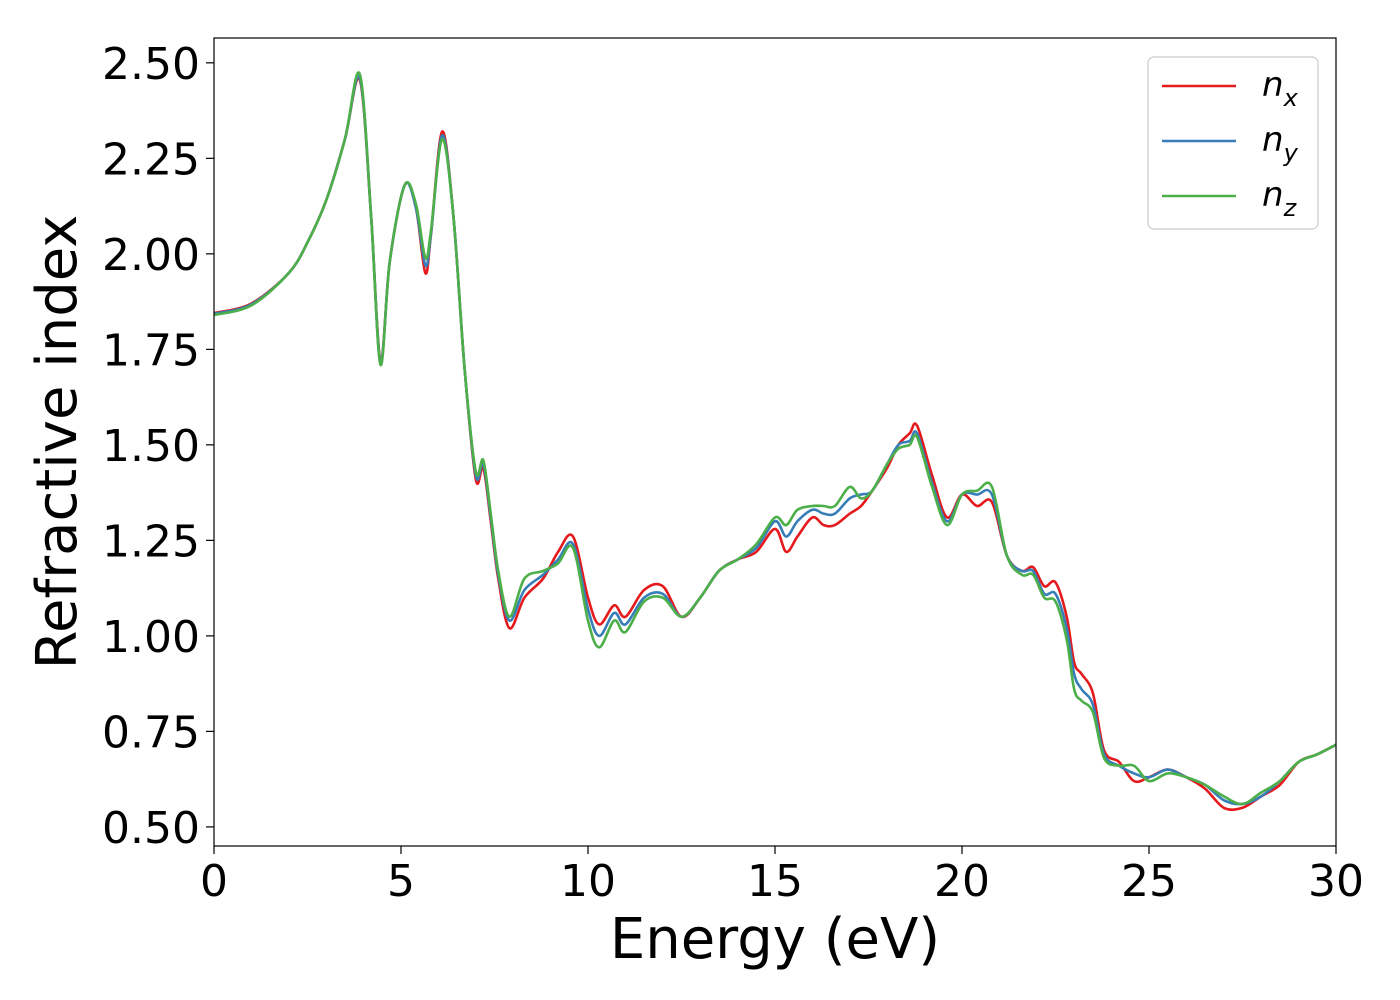 This screenshot has width=1400, height=1000. Describe the element at coordinates (214, 881) in the screenshot. I see `x-tick-label: 0` at that location.